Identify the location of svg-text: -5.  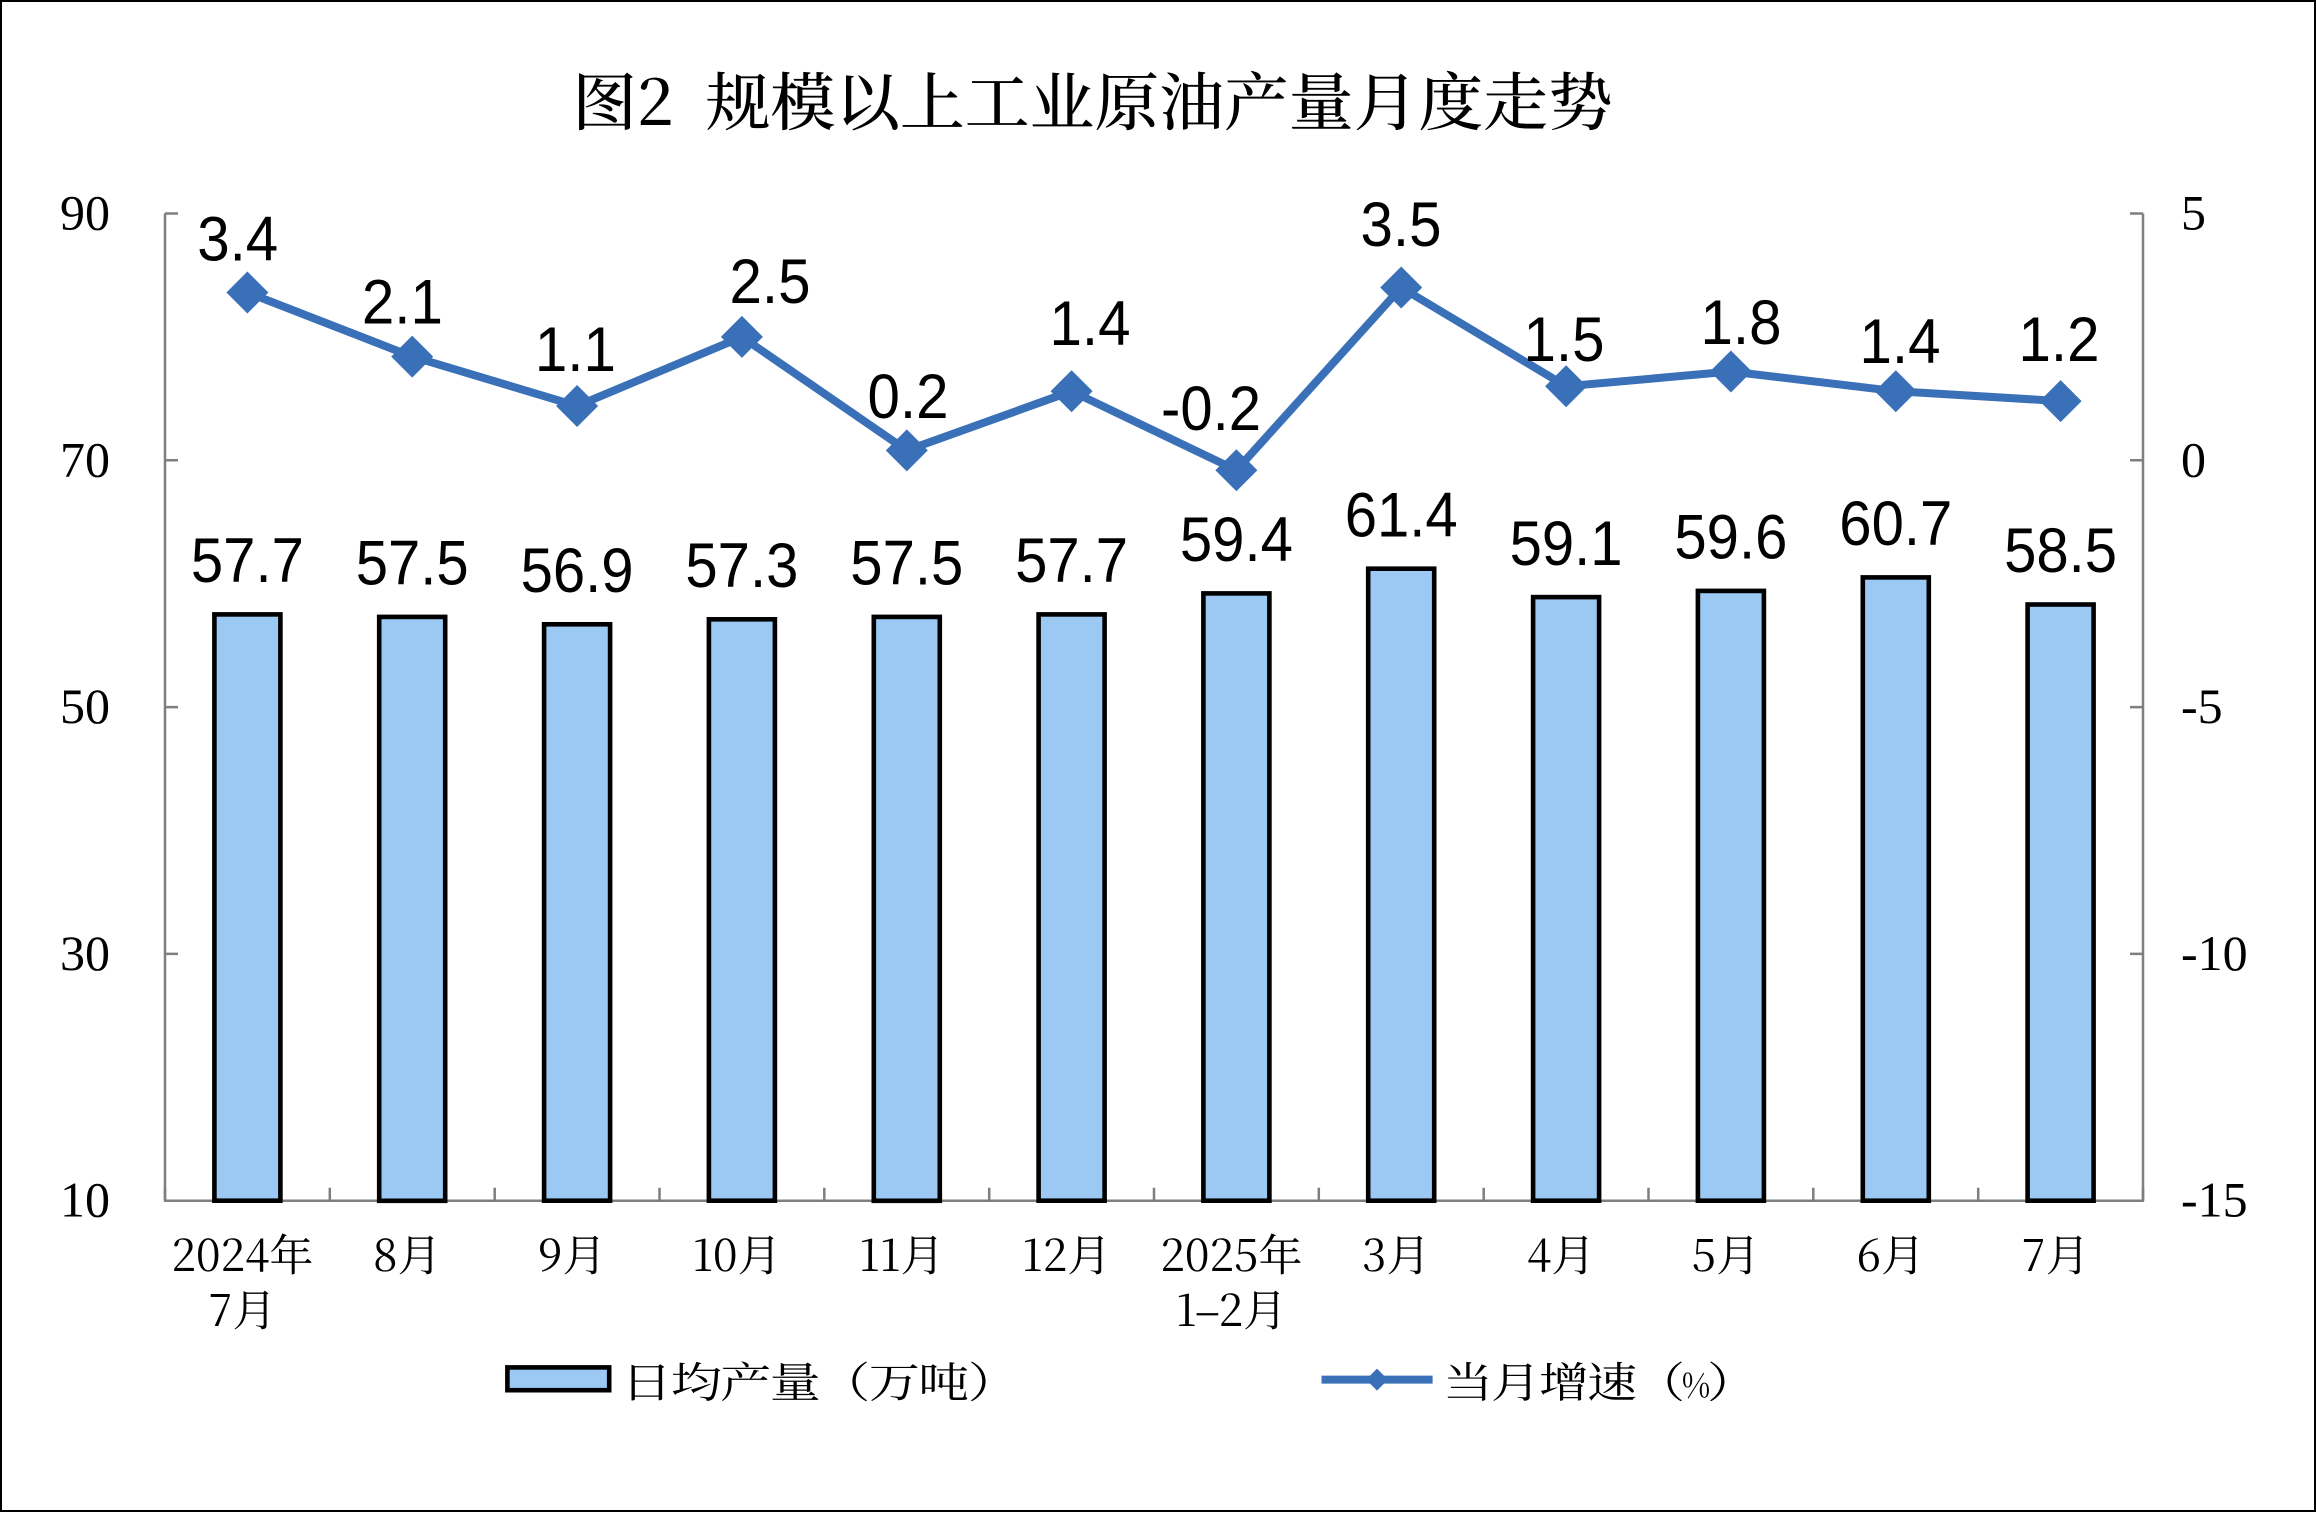
(2202, 706).